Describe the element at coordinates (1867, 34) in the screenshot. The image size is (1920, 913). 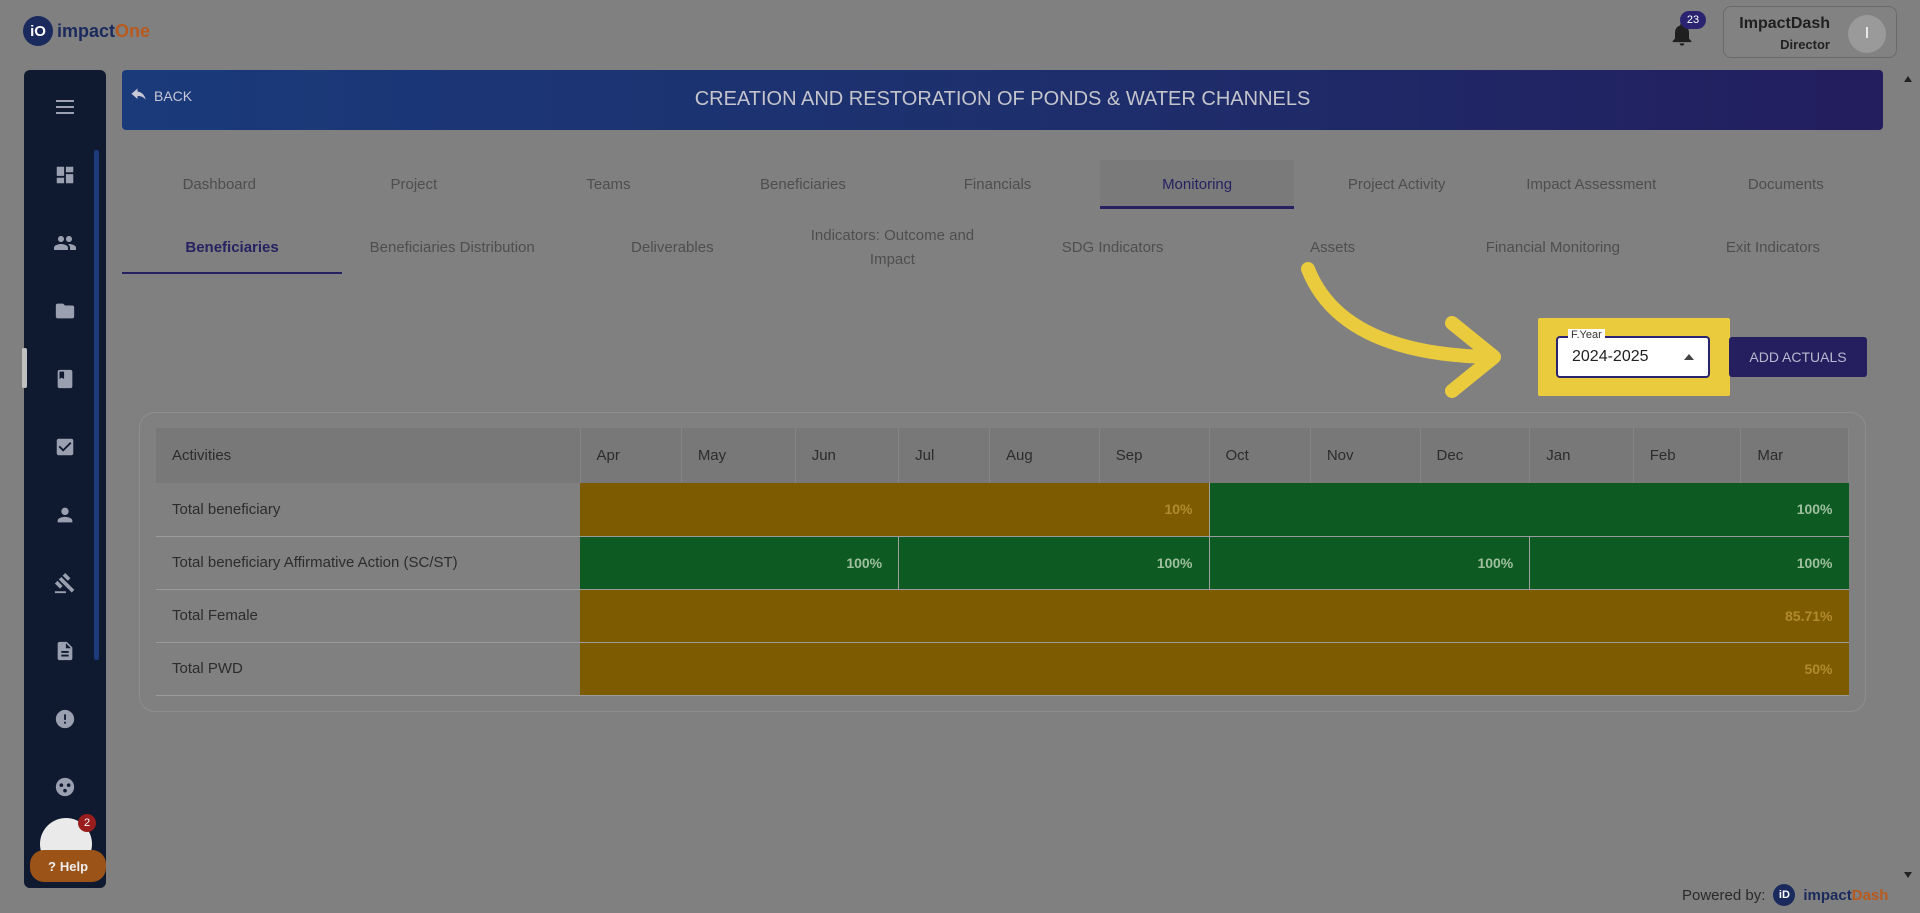
I see `avatar: I` at that location.